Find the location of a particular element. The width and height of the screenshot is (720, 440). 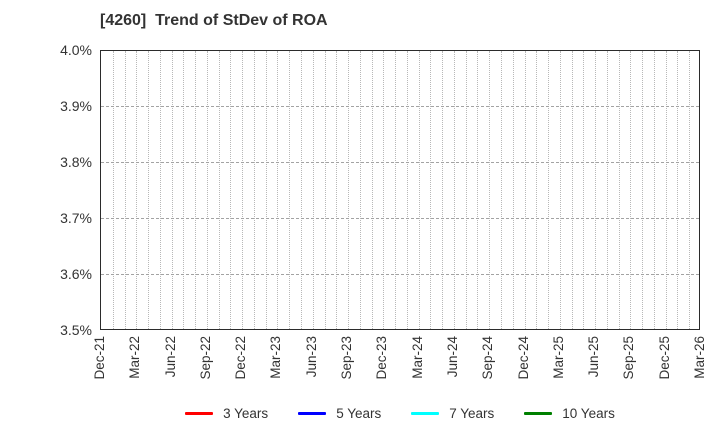

x-tick-label: Sep-22 is located at coordinates (205, 358).